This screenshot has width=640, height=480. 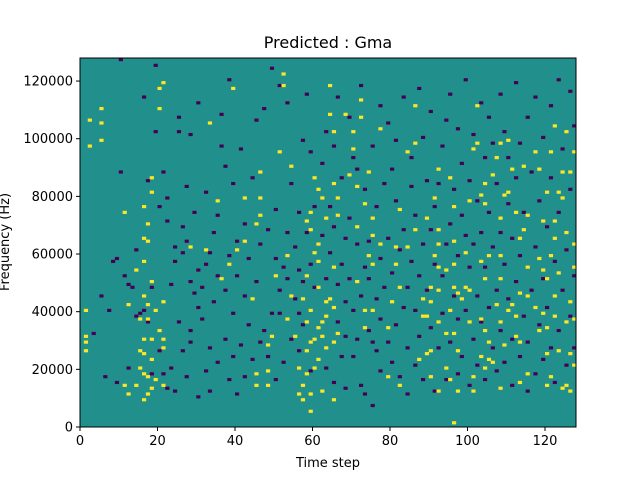 What do you see at coordinates (69, 428) in the screenshot?
I see `y-tick-label: 0` at bounding box center [69, 428].